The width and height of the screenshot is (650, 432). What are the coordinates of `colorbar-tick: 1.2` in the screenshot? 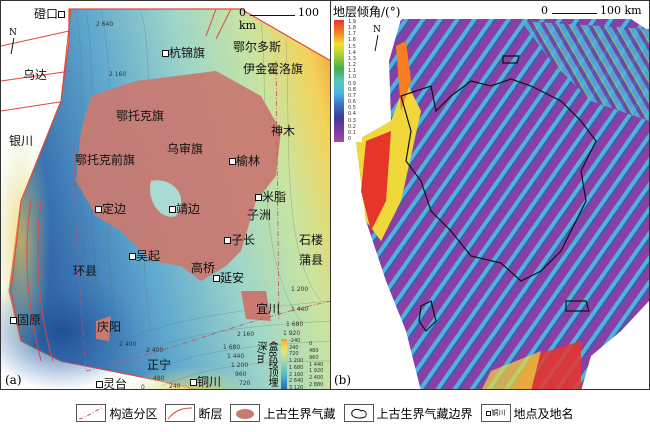 It's located at (352, 65).